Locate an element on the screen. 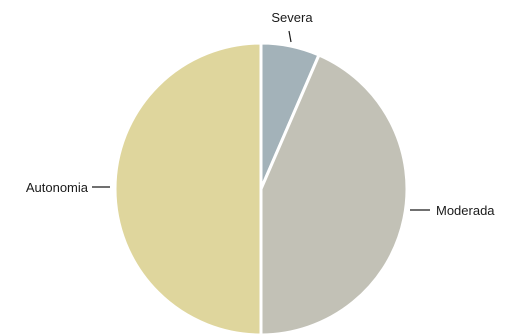 This screenshot has height=334, width=507. slice-label-moderada: Moderada is located at coordinates (465, 210).